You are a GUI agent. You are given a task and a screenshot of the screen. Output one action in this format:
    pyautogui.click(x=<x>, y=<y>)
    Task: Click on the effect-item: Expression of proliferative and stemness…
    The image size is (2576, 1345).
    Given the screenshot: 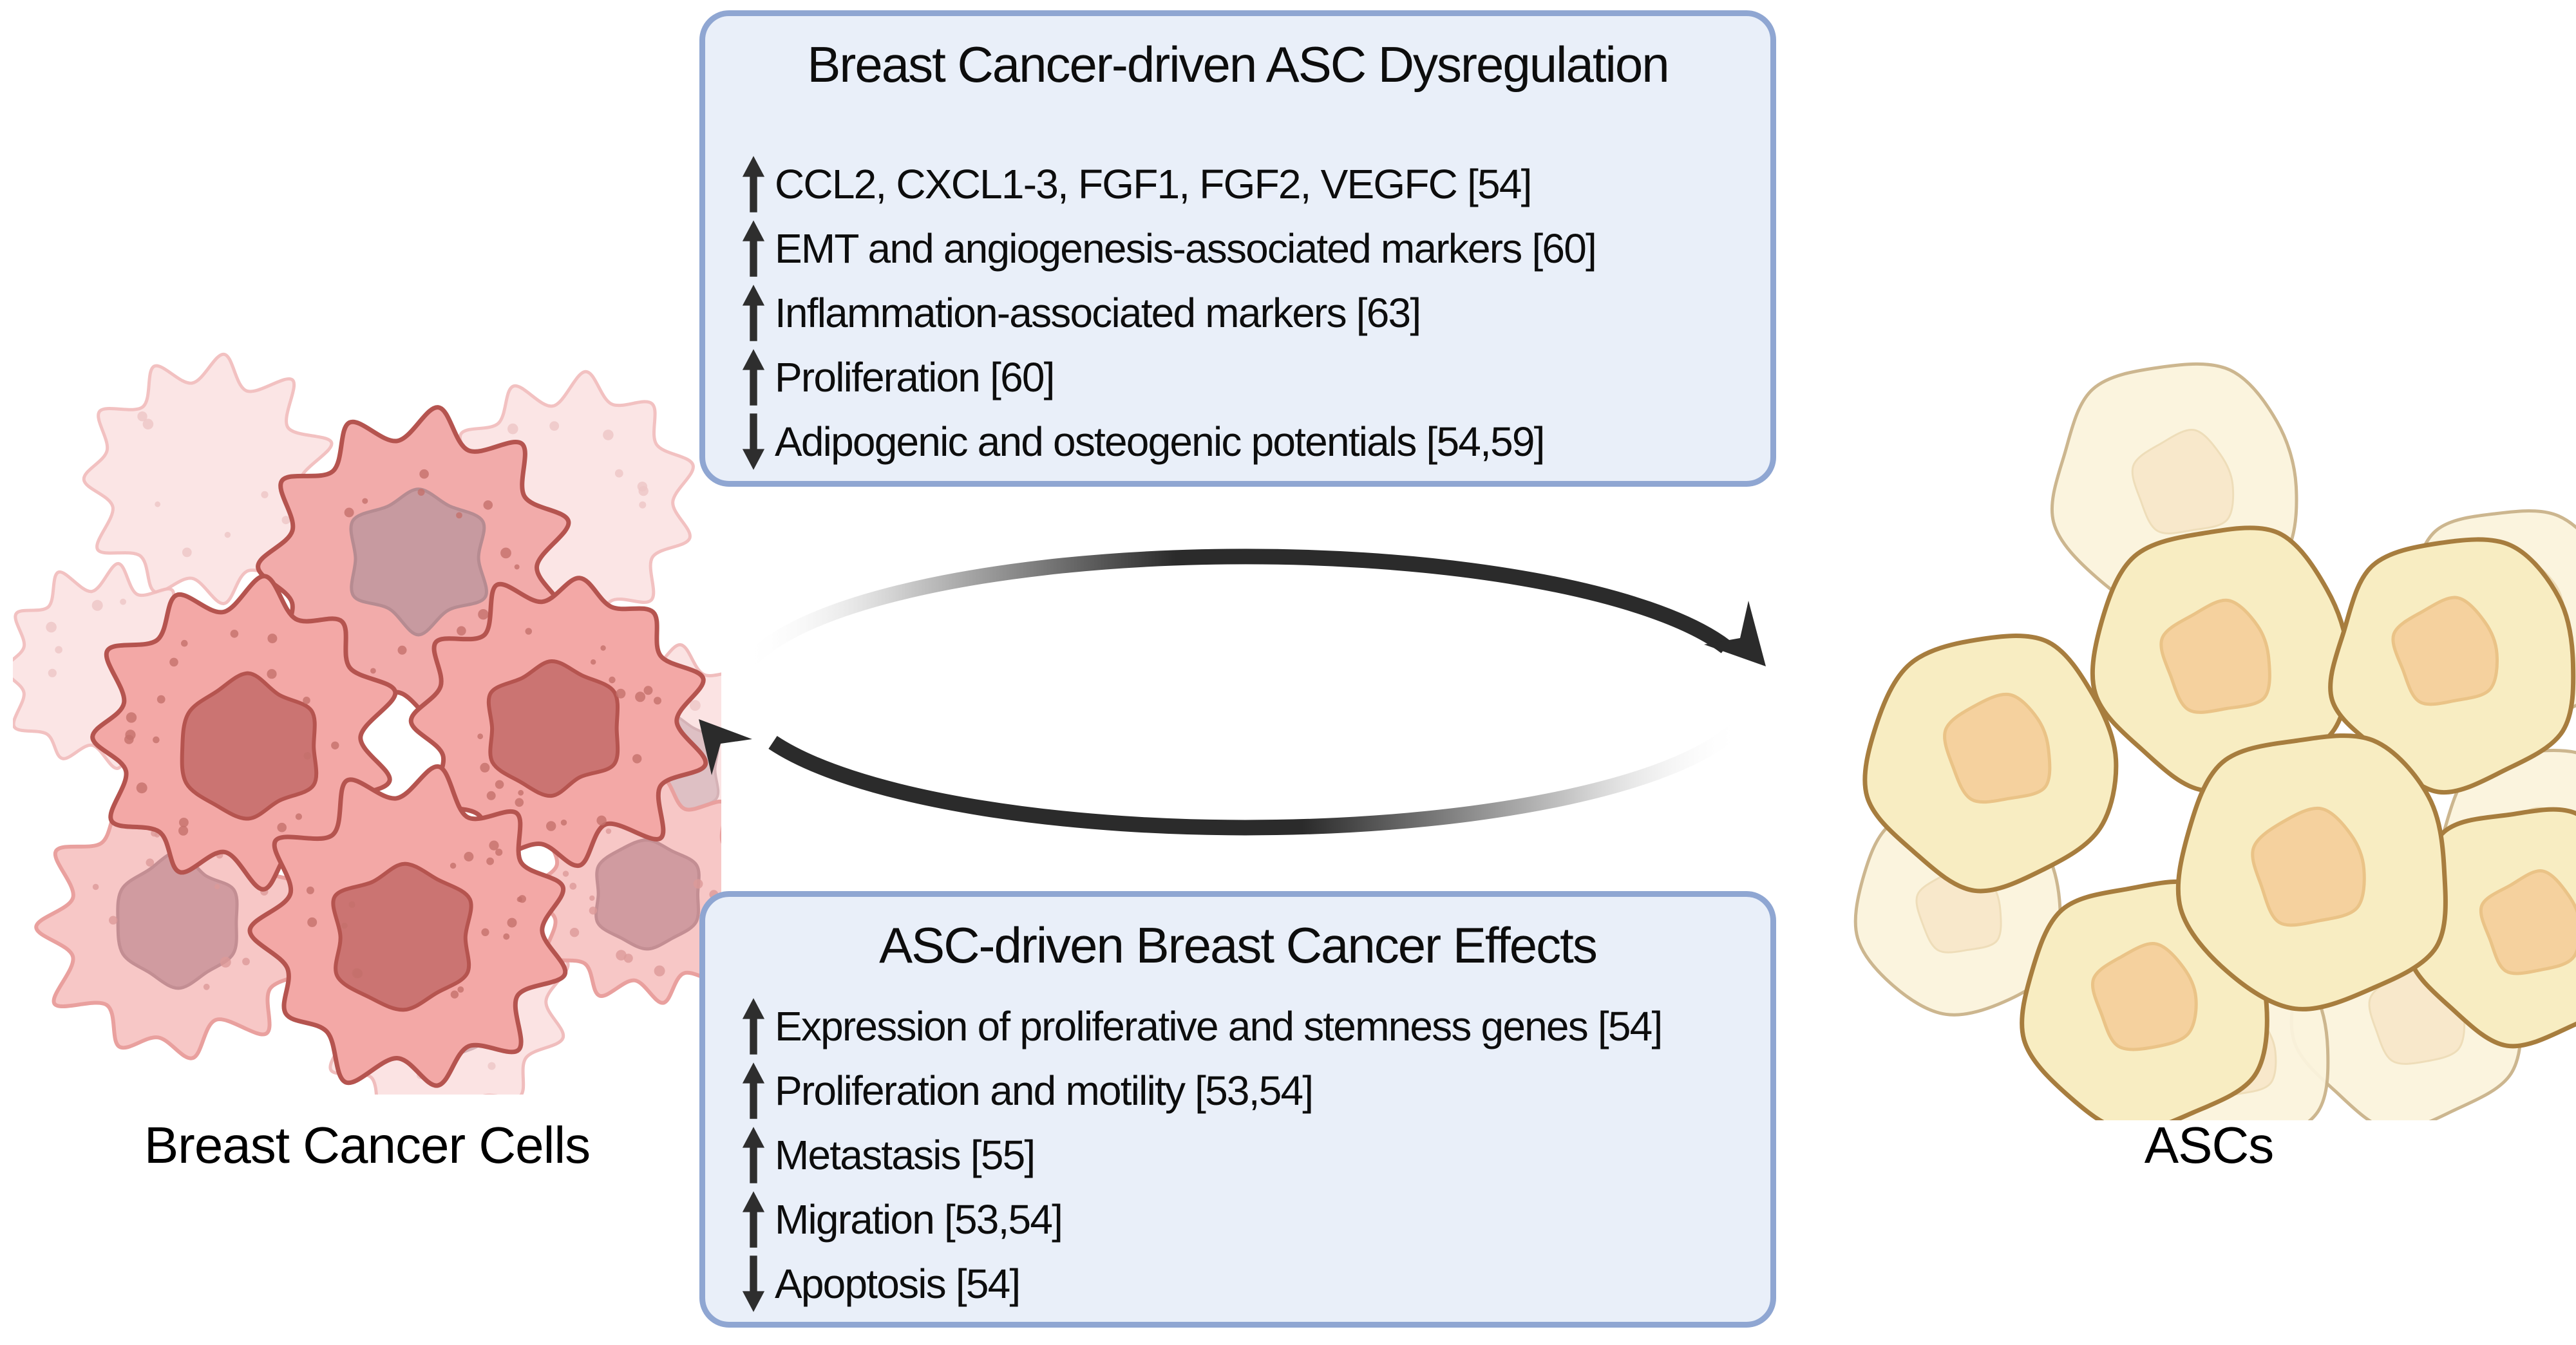 What is the action you would take?
    pyautogui.click(x=1255, y=1026)
    